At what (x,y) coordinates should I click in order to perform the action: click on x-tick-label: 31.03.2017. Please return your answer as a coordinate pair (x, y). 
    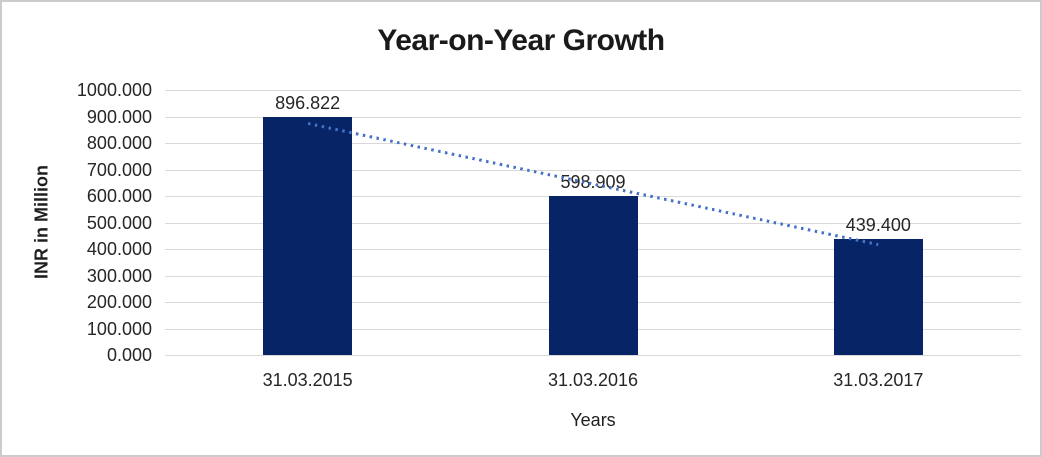
    Looking at the image, I should click on (878, 380).